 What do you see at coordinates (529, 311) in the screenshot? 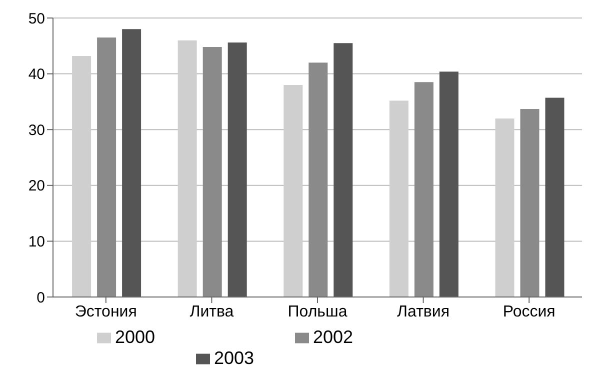
I see `x-tick-label: Россия` at bounding box center [529, 311].